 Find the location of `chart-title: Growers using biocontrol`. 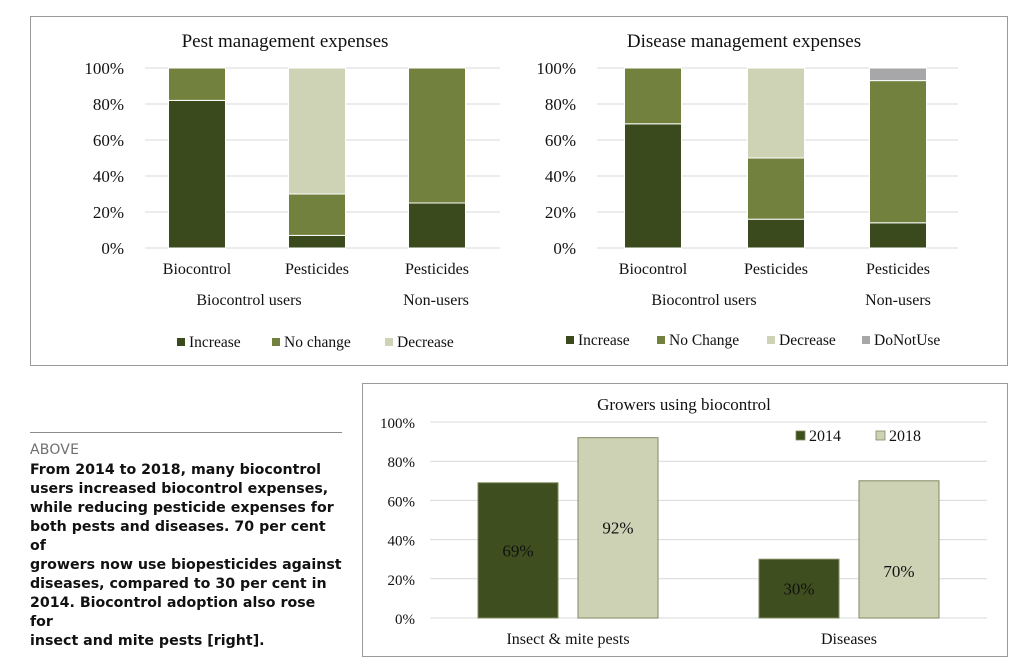

chart-title: Growers using biocontrol is located at coordinates (684, 404).